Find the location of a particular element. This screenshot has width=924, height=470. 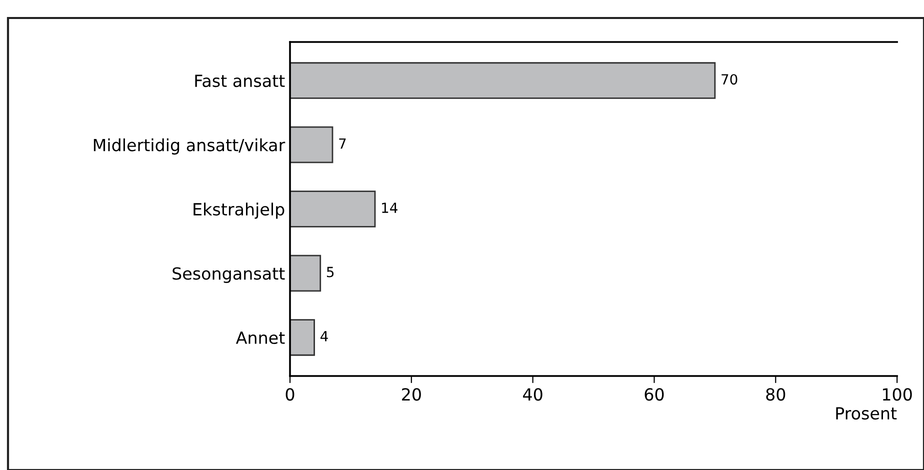

y-tick-label: Annet is located at coordinates (260, 338).